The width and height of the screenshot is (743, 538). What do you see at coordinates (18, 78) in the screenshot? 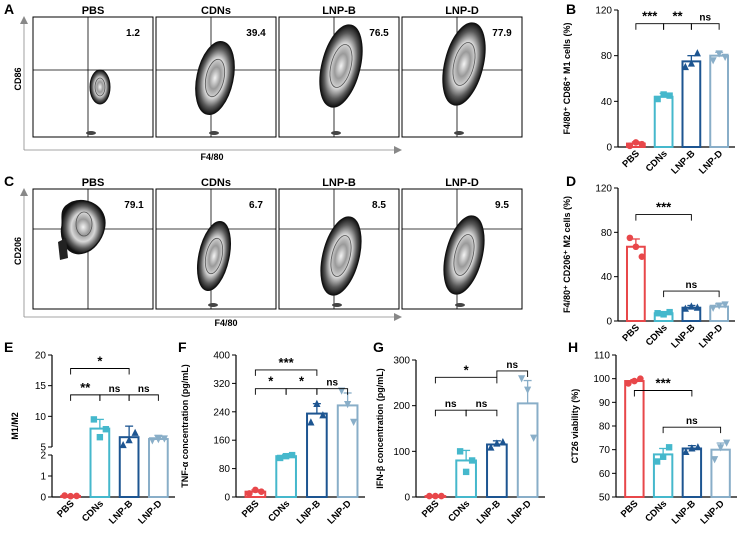
I see `flow-y-label-a: CD86` at bounding box center [18, 78].